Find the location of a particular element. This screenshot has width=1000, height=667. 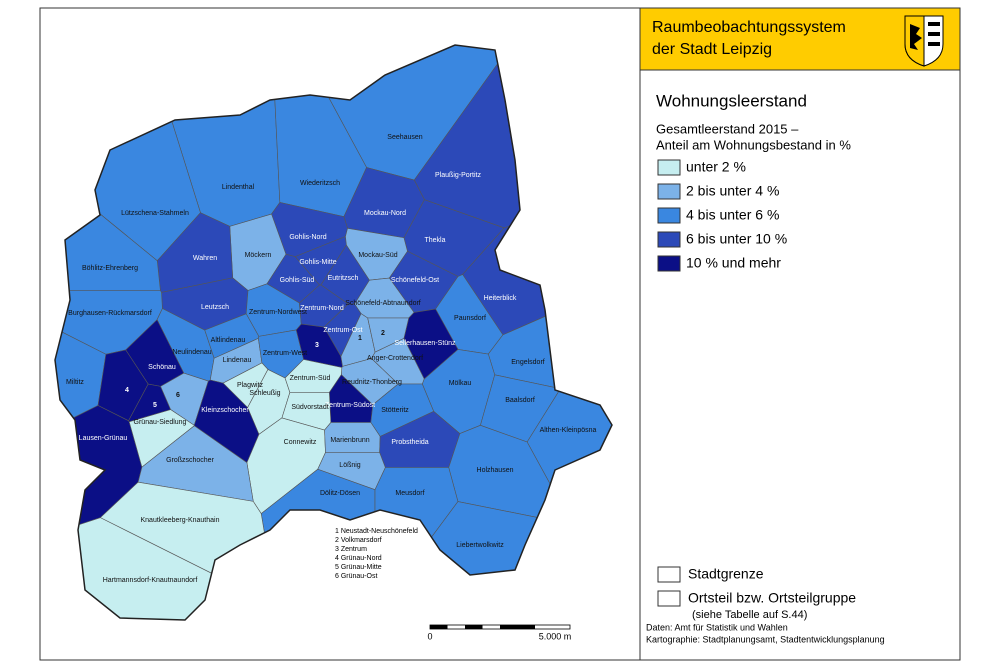

district-label: 6 is located at coordinates (178, 395).